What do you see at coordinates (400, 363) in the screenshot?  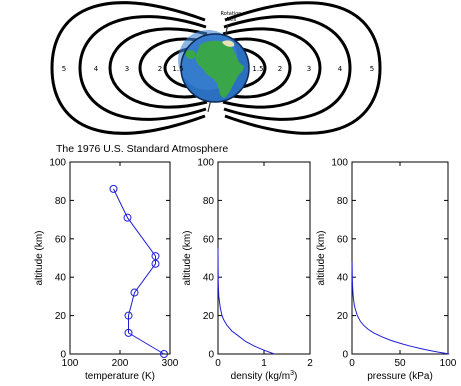 I see `x-tick-label: 50` at bounding box center [400, 363].